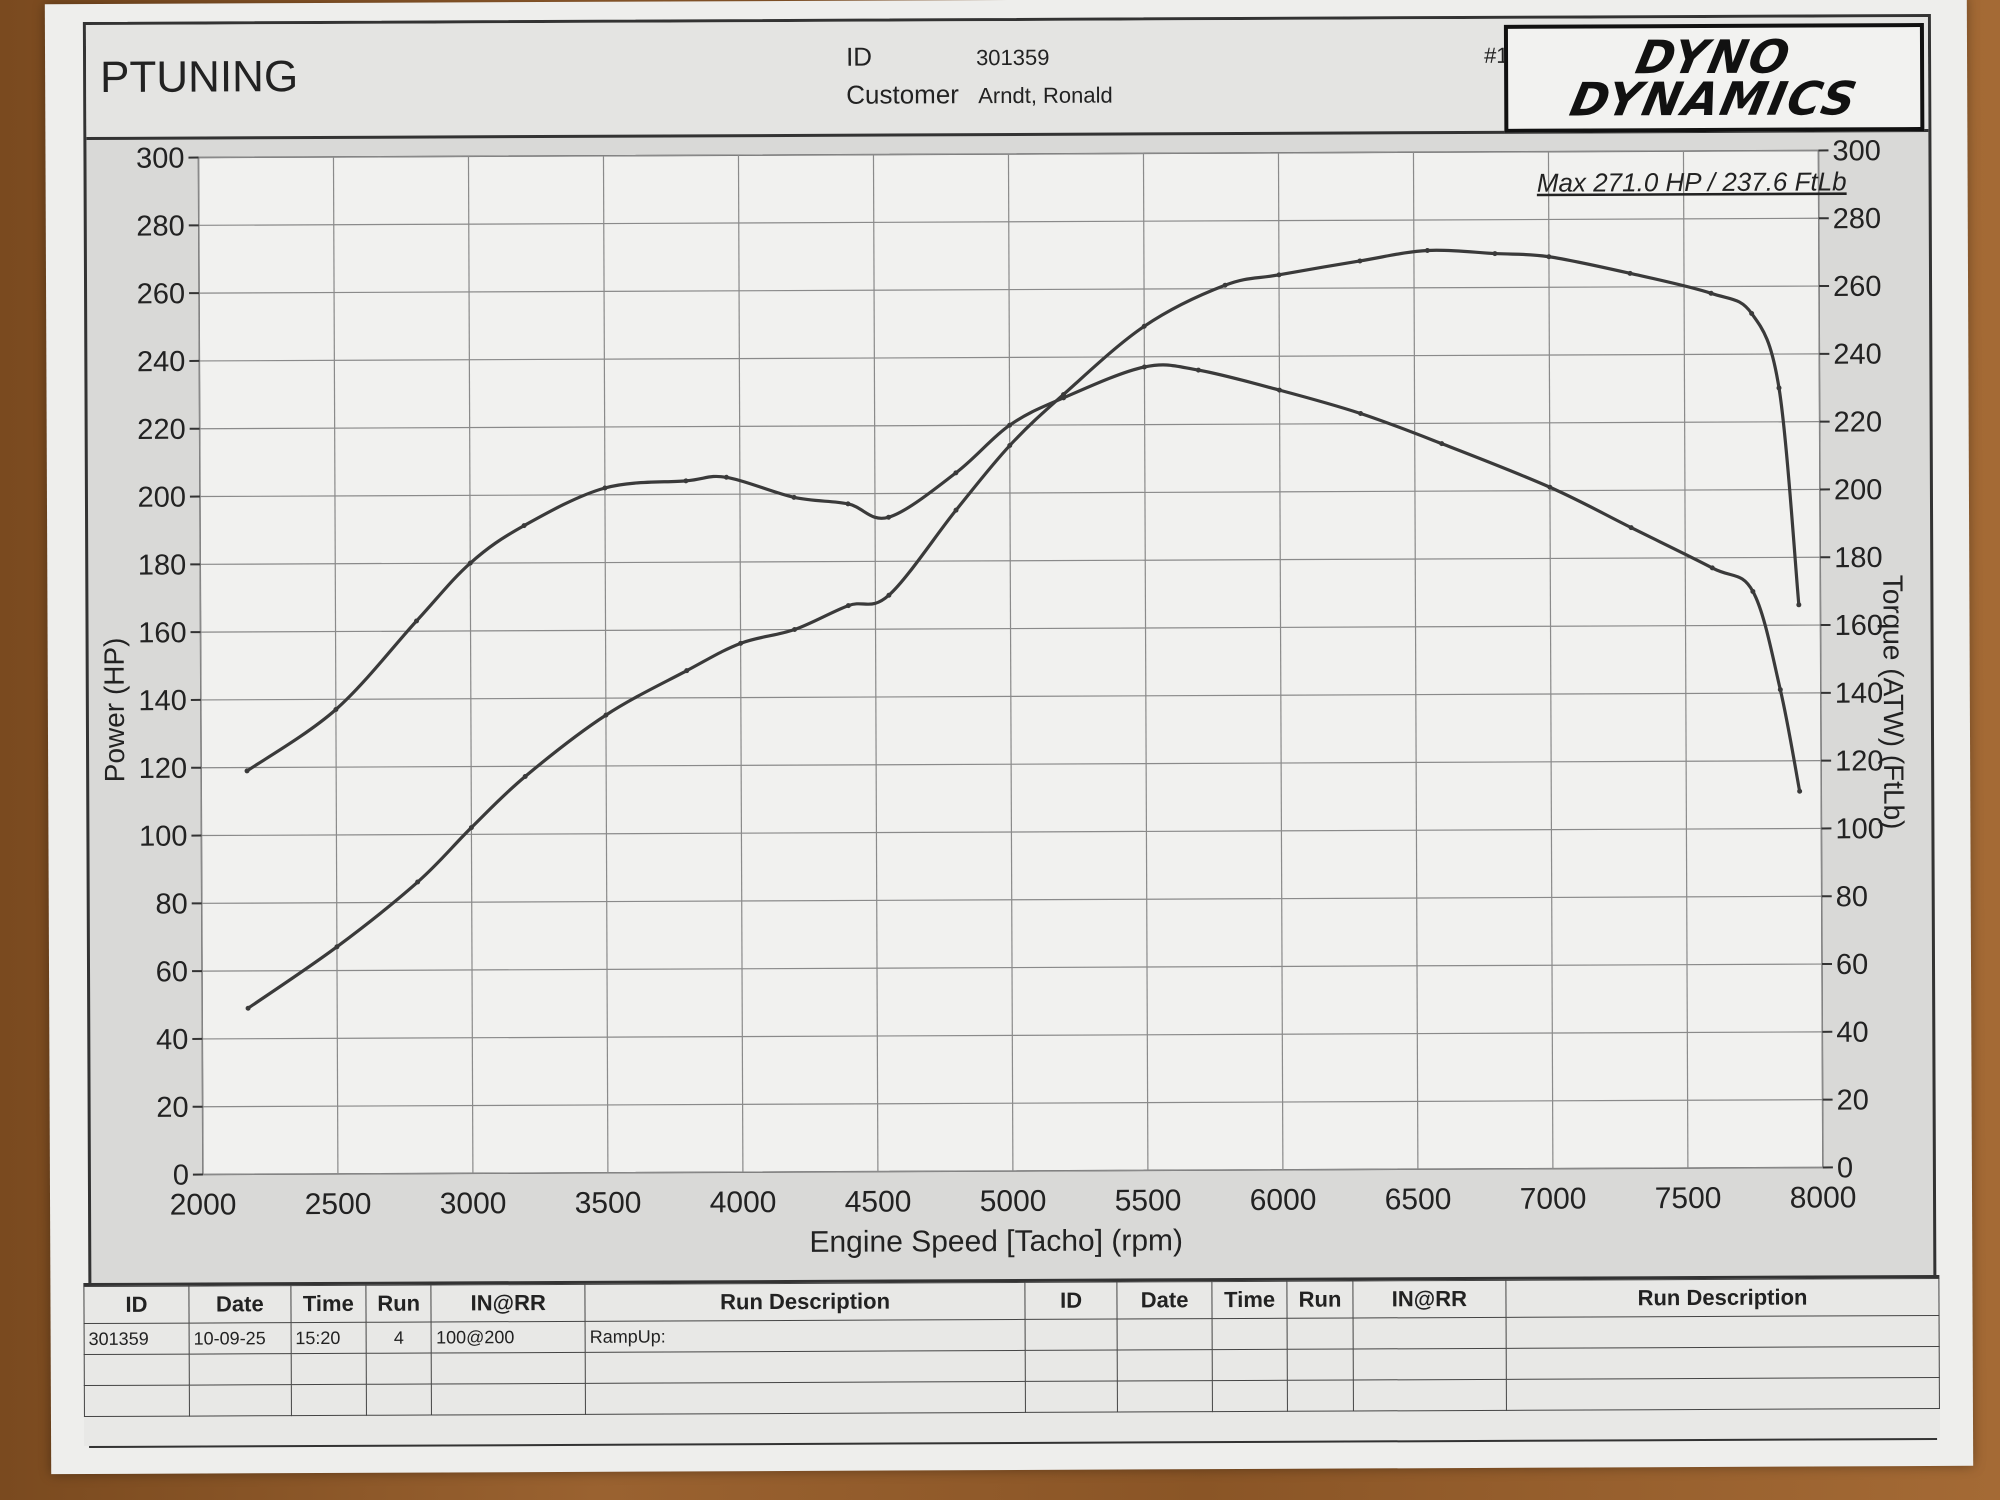 Image resolution: width=2000 pixels, height=1500 pixels. Describe the element at coordinates (859, 56) in the screenshot. I see `id-label: ID` at that location.